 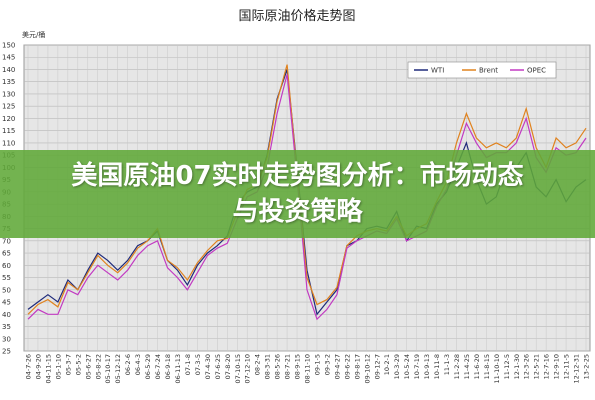 What do you see at coordinates (337, 366) in the screenshot?
I see `x-tick-label: 09-4-27` at bounding box center [337, 366].